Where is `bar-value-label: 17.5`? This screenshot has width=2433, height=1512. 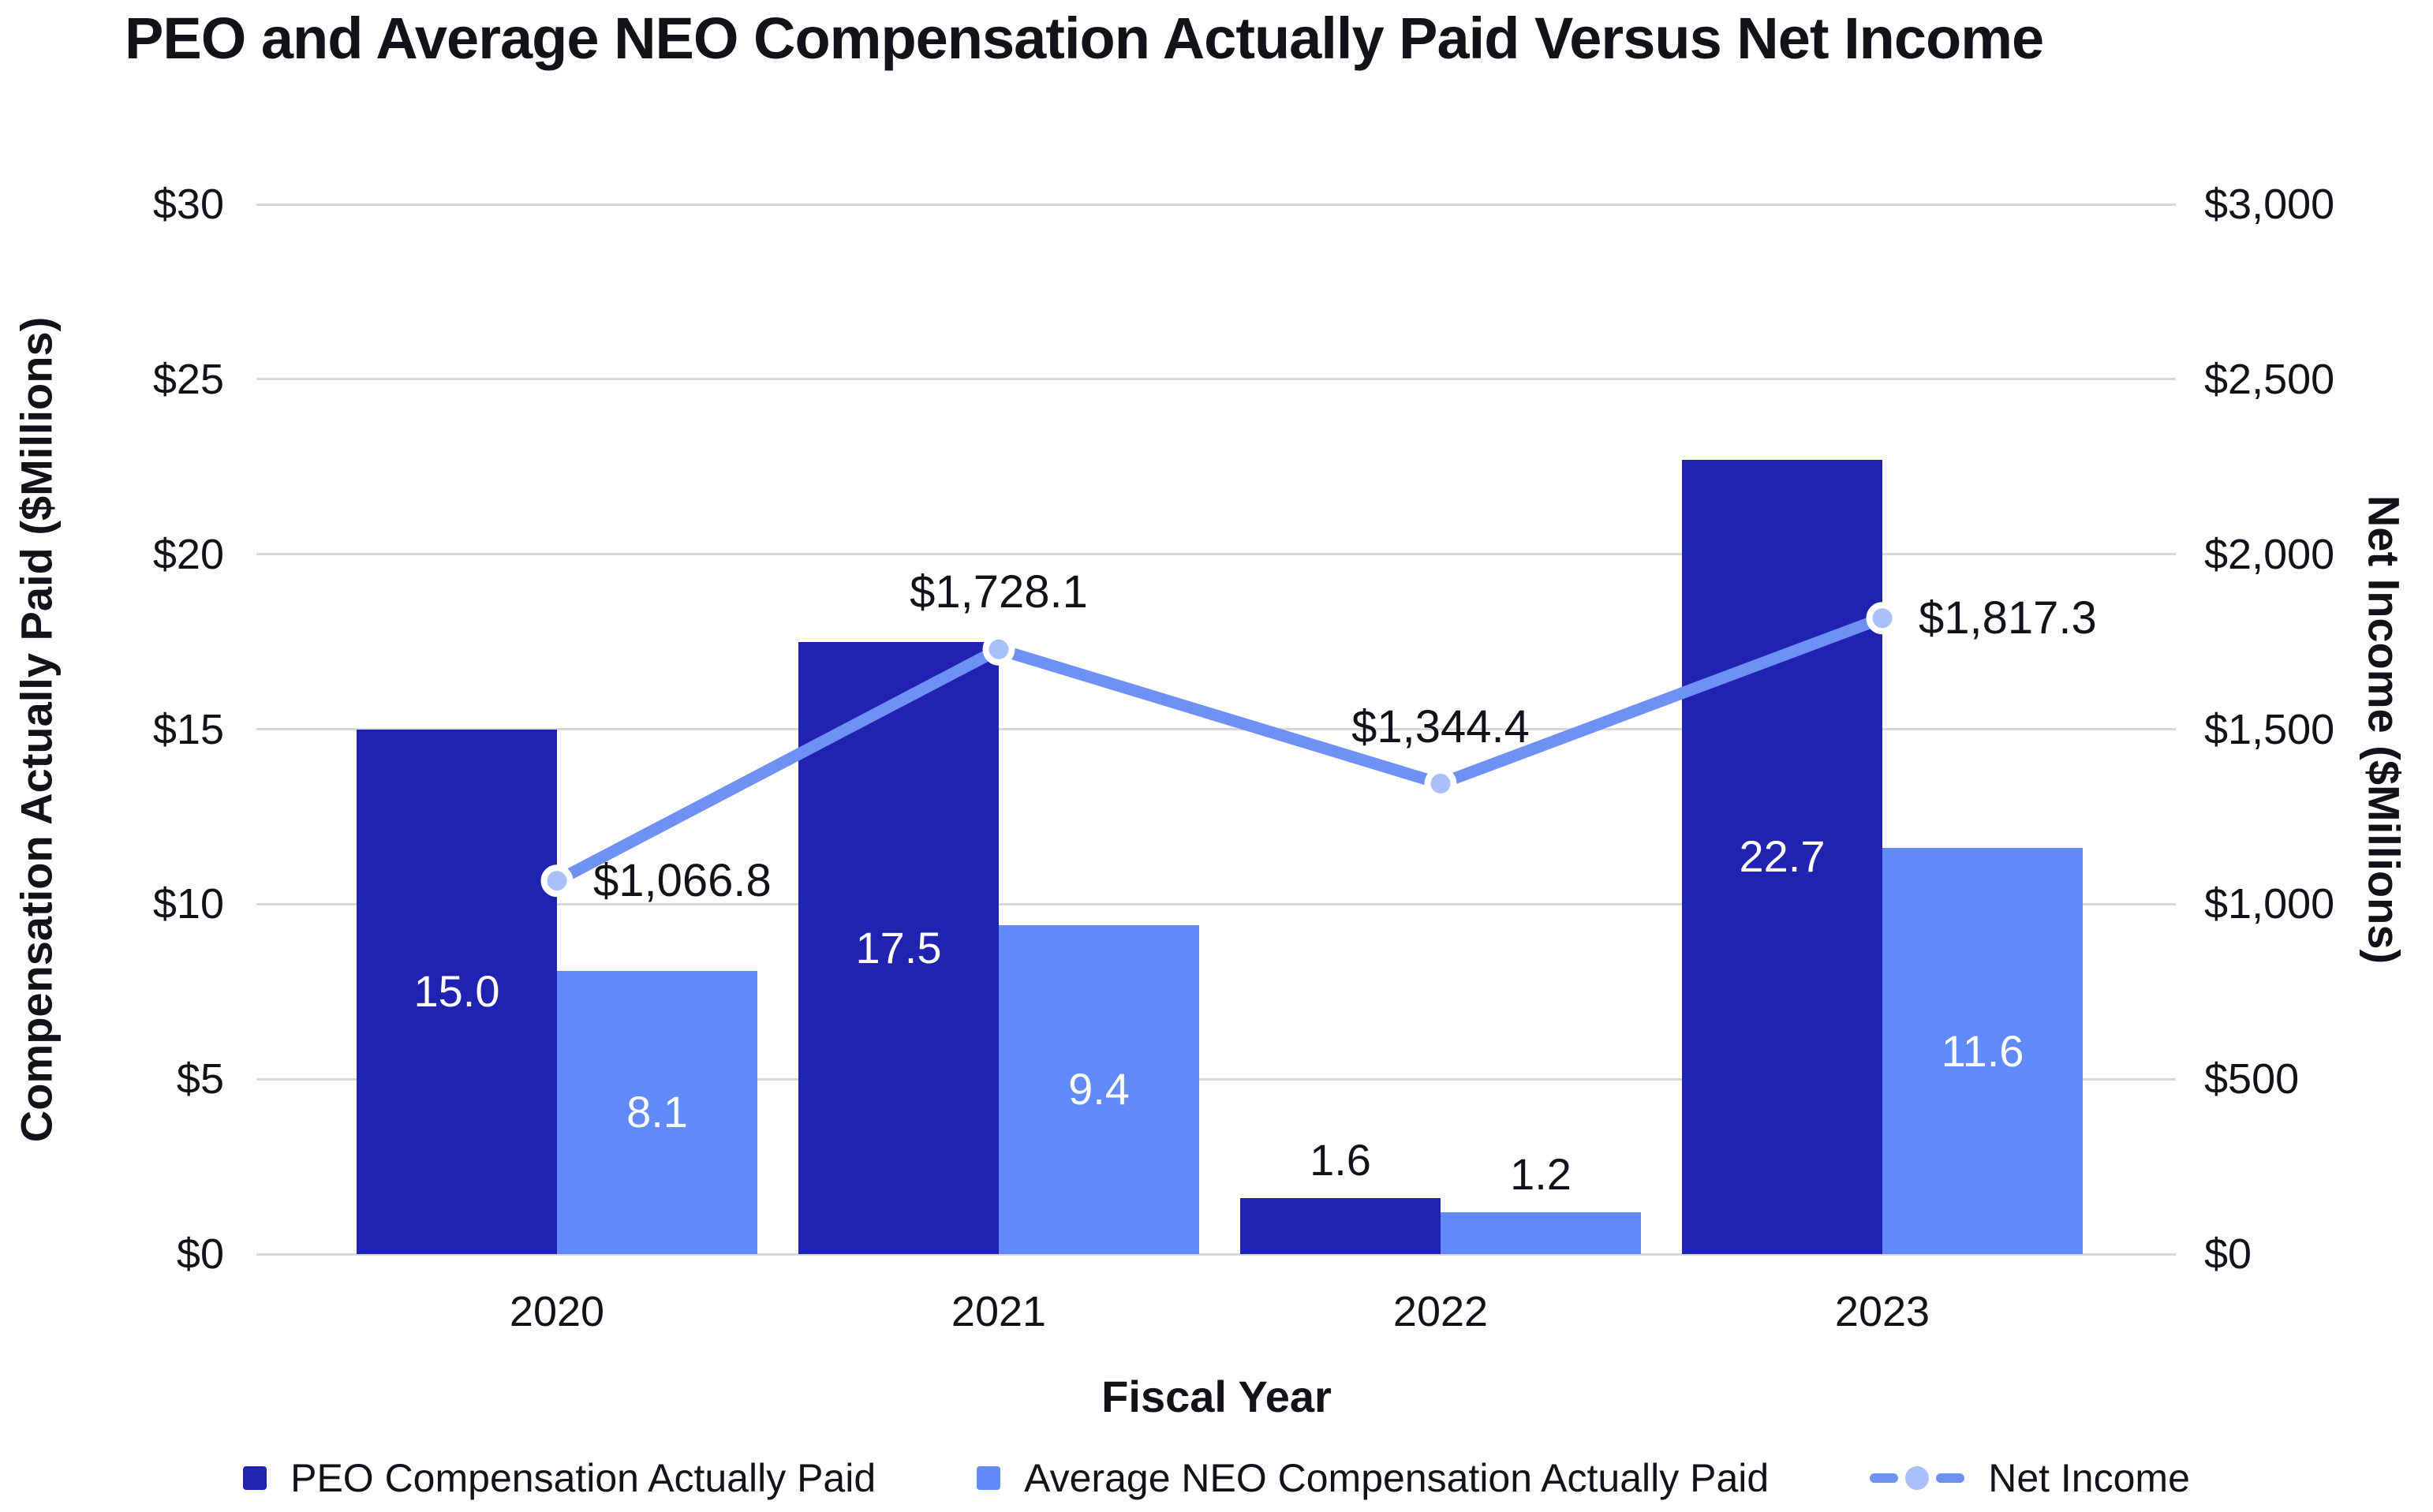
bar-value-label: 17.5 is located at coordinates (899, 947).